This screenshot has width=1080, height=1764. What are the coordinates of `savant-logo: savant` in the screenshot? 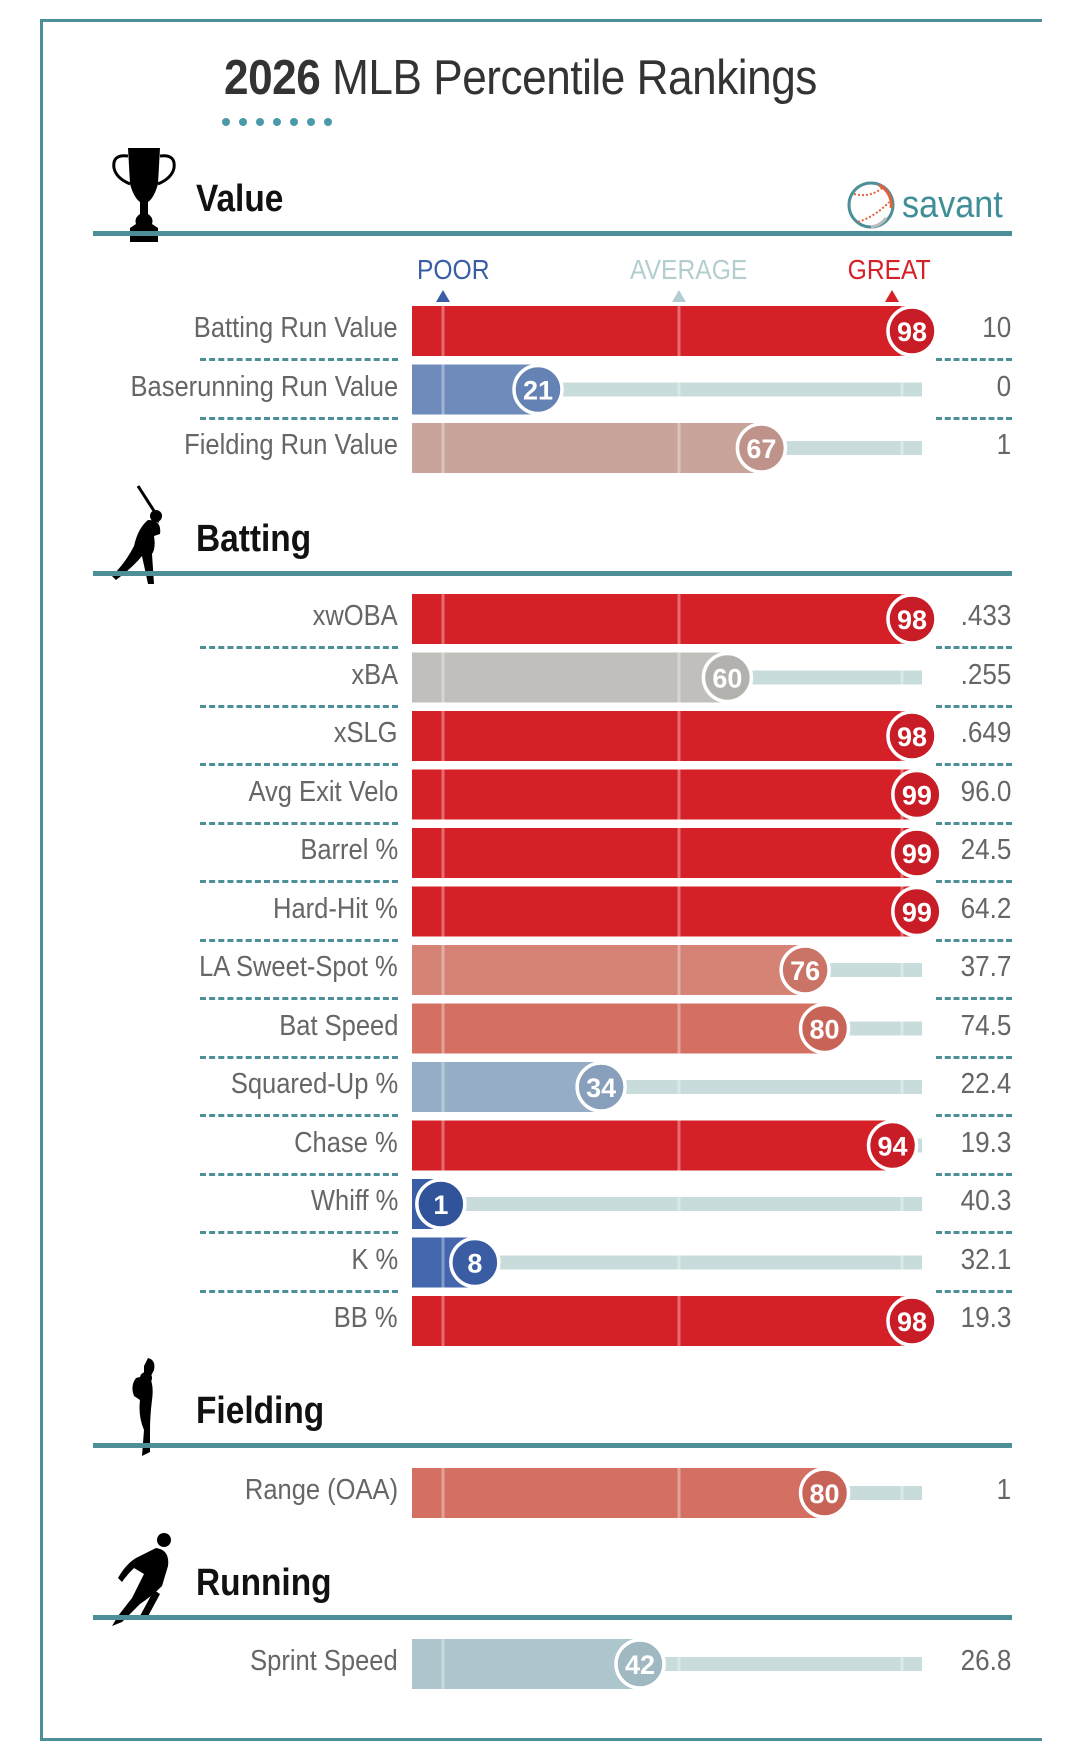 It's located at (930, 205).